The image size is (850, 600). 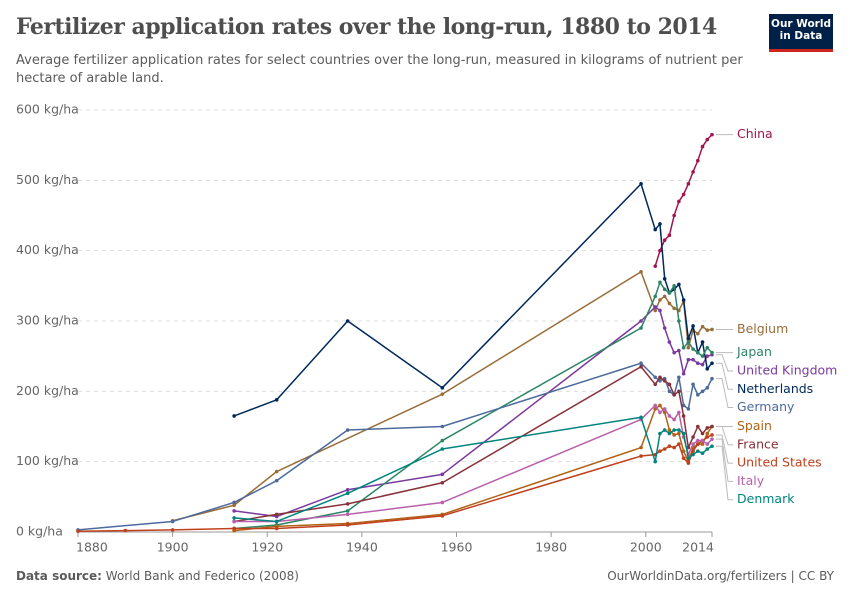 I want to click on x-tick-label: 1980, so click(x=551, y=547).